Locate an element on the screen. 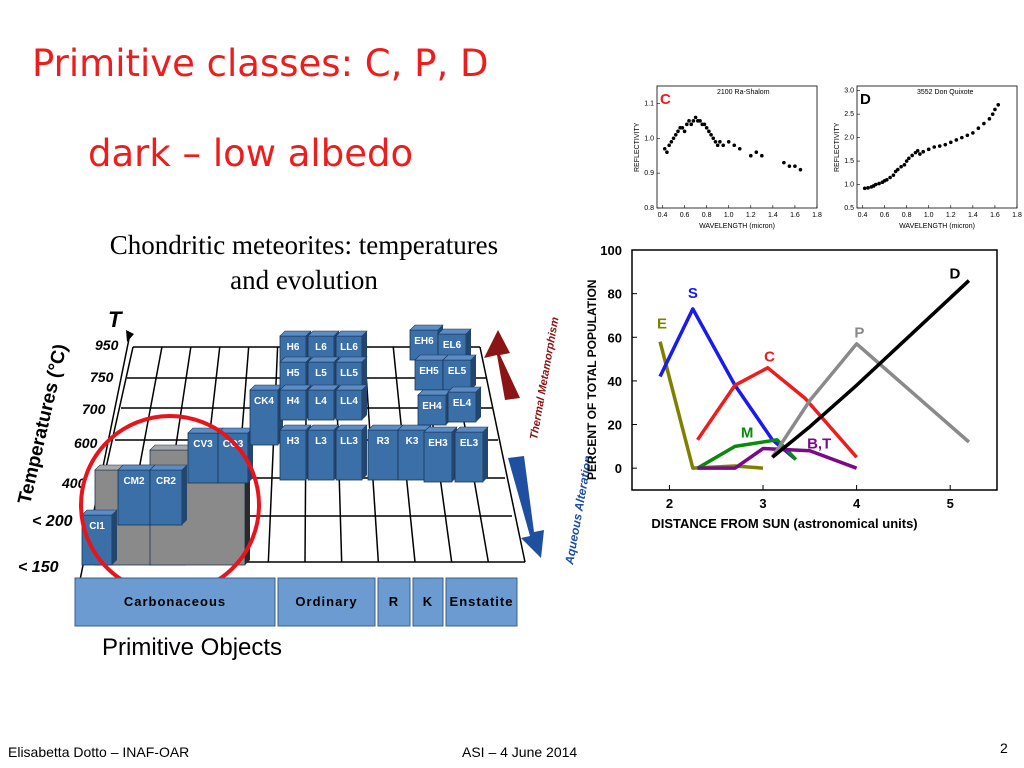 The height and width of the screenshot is (768, 1024). svg-text: EL5 is located at coordinates (457, 371).